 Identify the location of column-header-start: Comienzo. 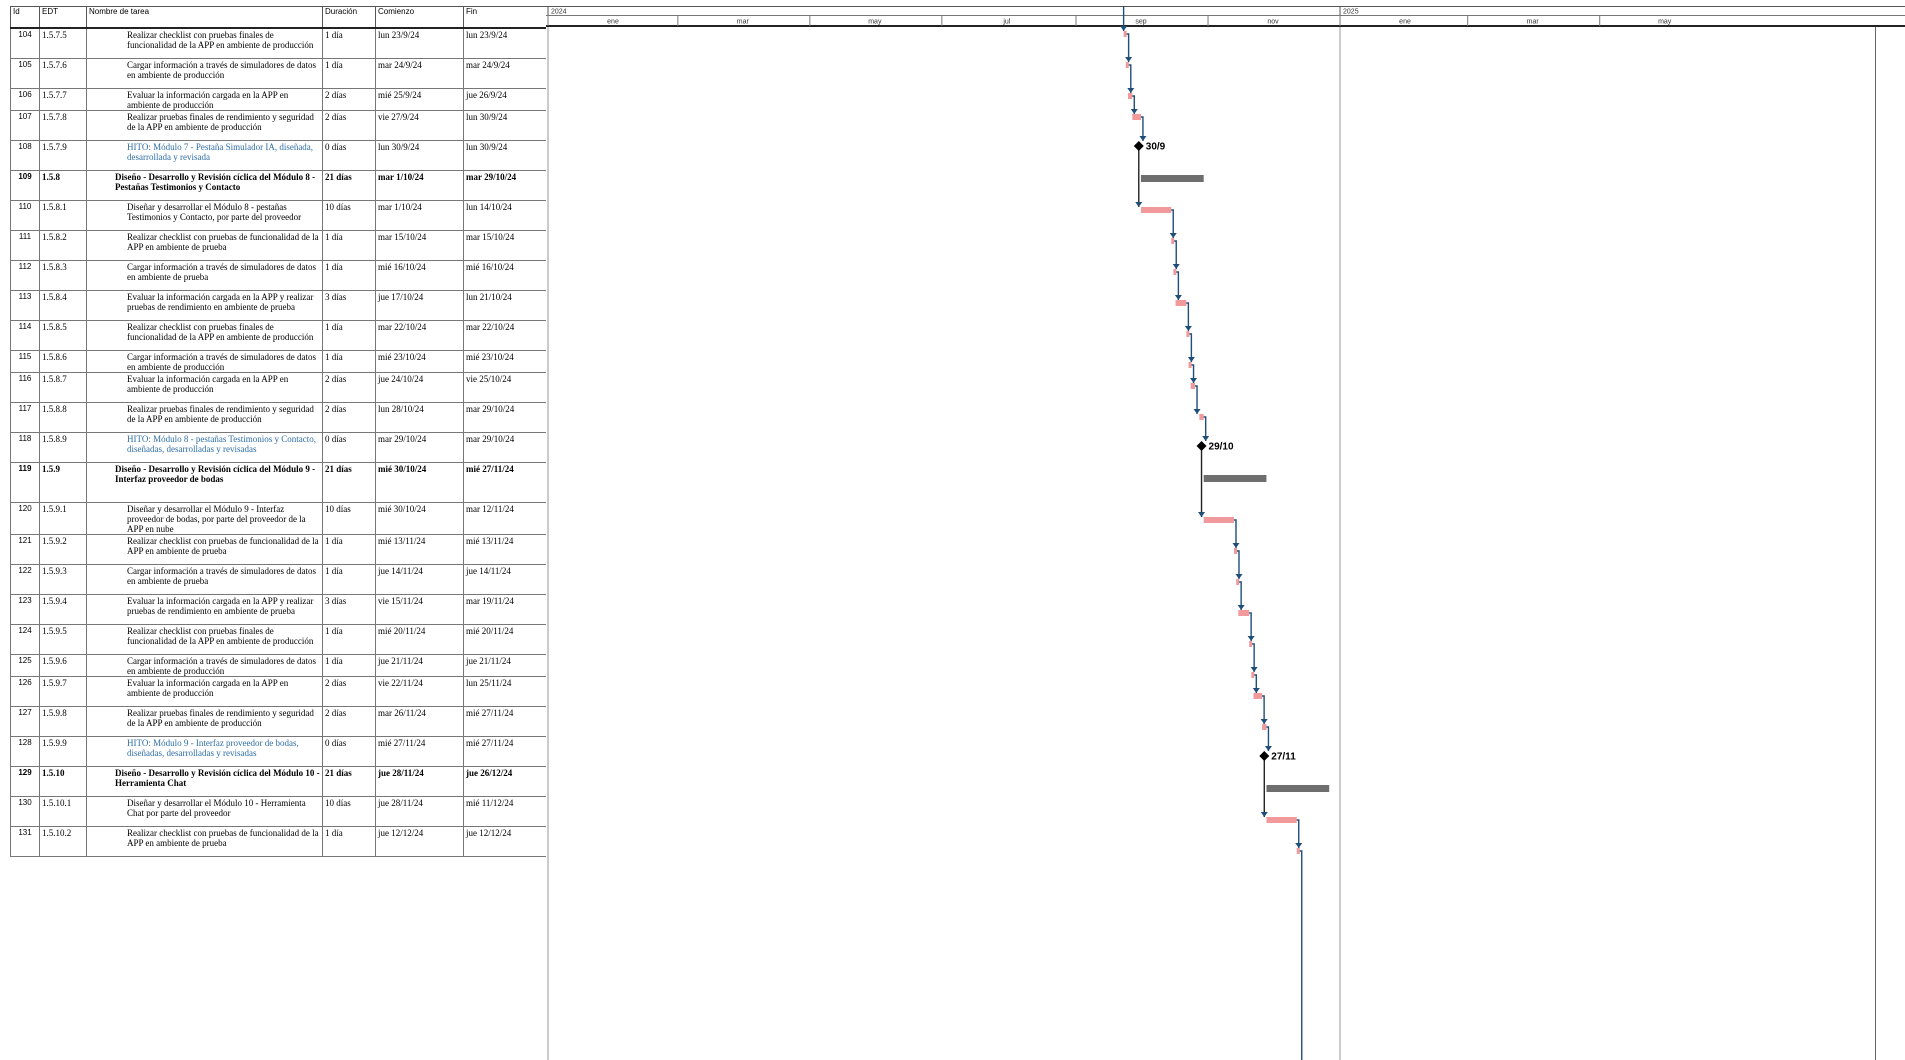
(419, 17).